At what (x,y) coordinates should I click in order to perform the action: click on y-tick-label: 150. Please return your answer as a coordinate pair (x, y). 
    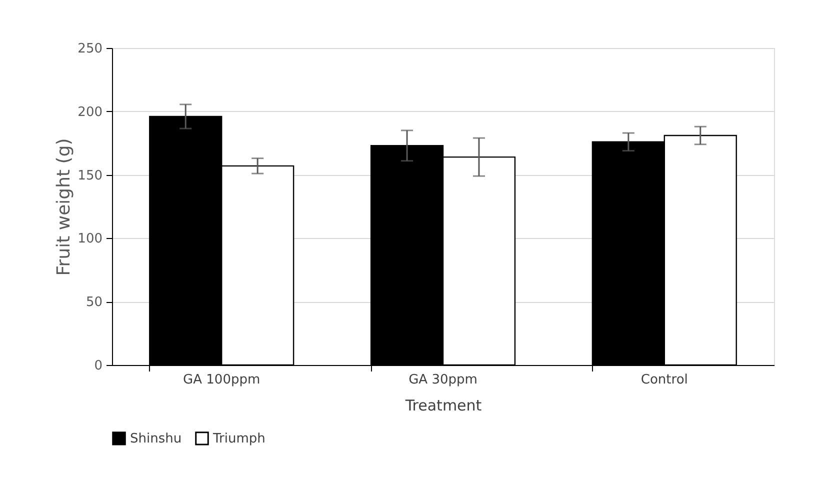
    Looking at the image, I should click on (90, 176).